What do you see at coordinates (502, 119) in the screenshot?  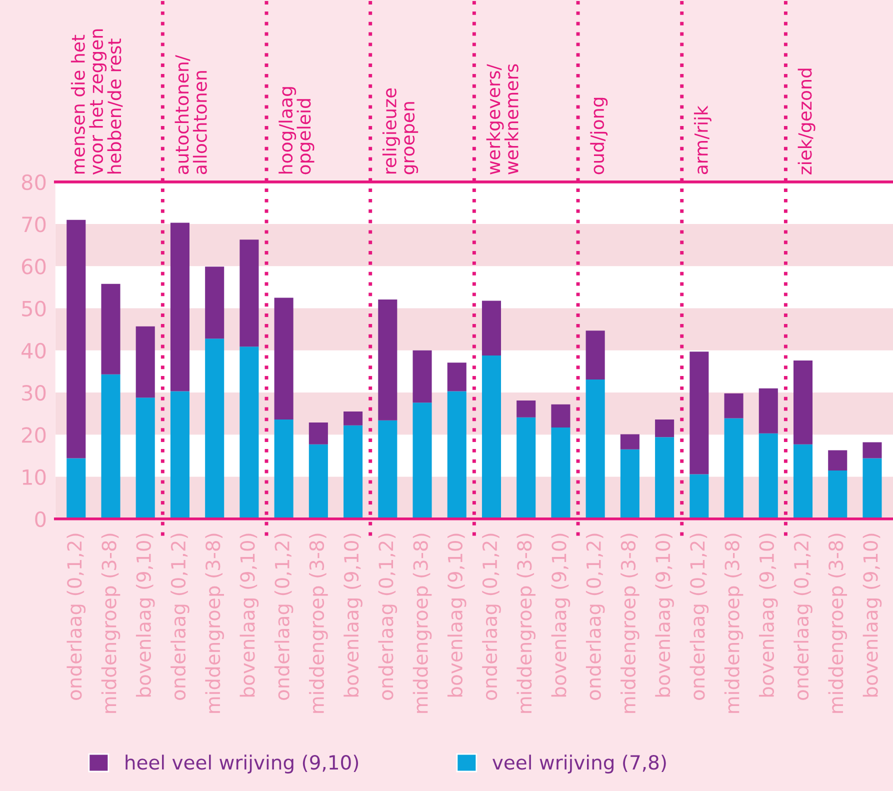 I see `text: werkgevers/ werknemers` at bounding box center [502, 119].